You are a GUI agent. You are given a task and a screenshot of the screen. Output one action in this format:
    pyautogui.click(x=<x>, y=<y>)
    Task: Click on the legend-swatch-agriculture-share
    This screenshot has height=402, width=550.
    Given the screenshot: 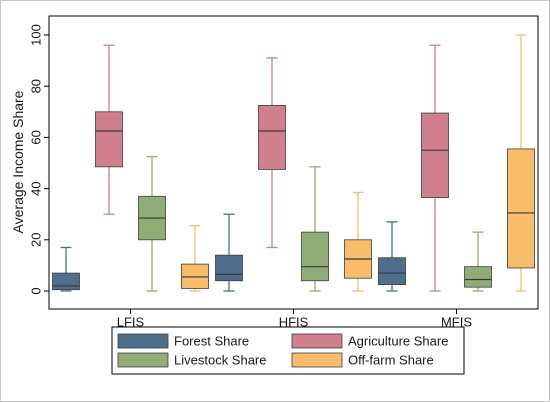 What is the action you would take?
    pyautogui.click(x=317, y=341)
    